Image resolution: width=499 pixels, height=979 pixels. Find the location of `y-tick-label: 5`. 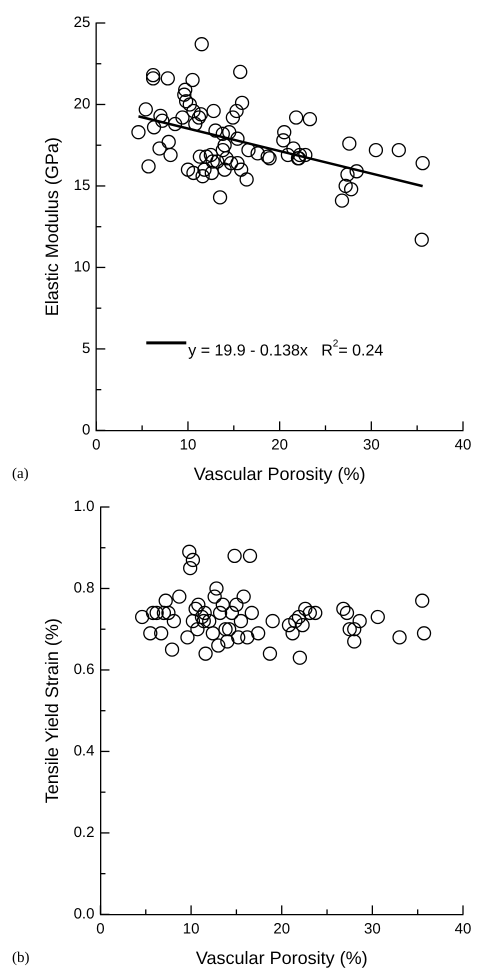

y-tick-label: 5 is located at coordinates (86, 349).